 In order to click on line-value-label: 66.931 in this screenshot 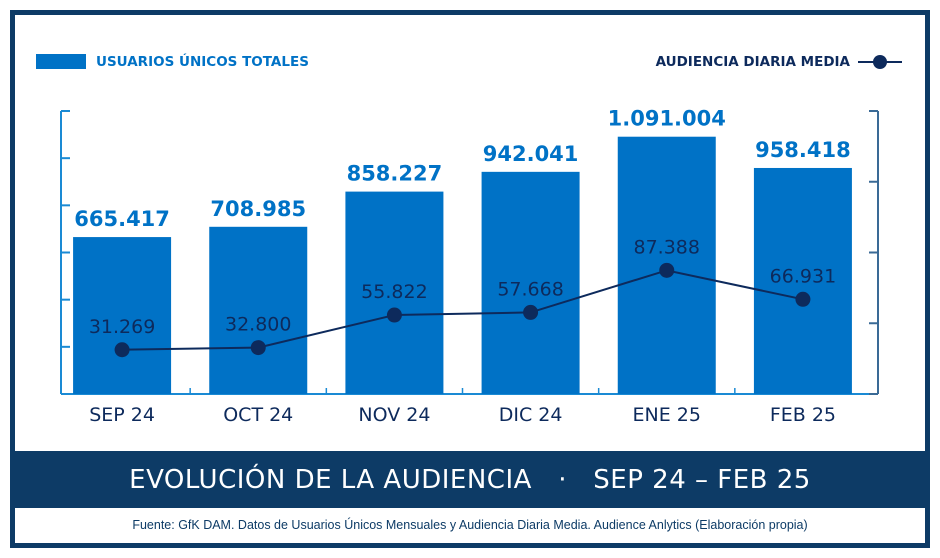, I will do `click(803, 276)`.